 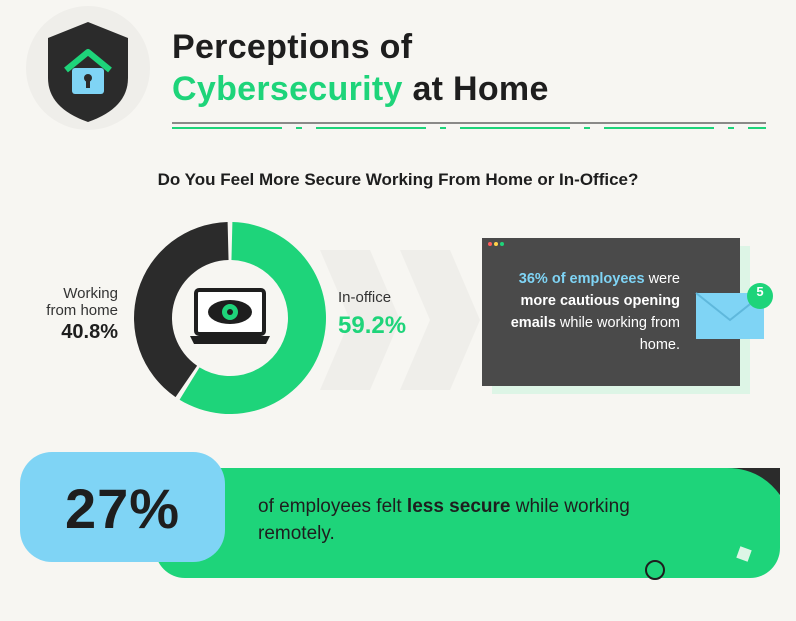 What do you see at coordinates (581, 279) in the screenshot?
I see `stat: 36% of employees` at bounding box center [581, 279].